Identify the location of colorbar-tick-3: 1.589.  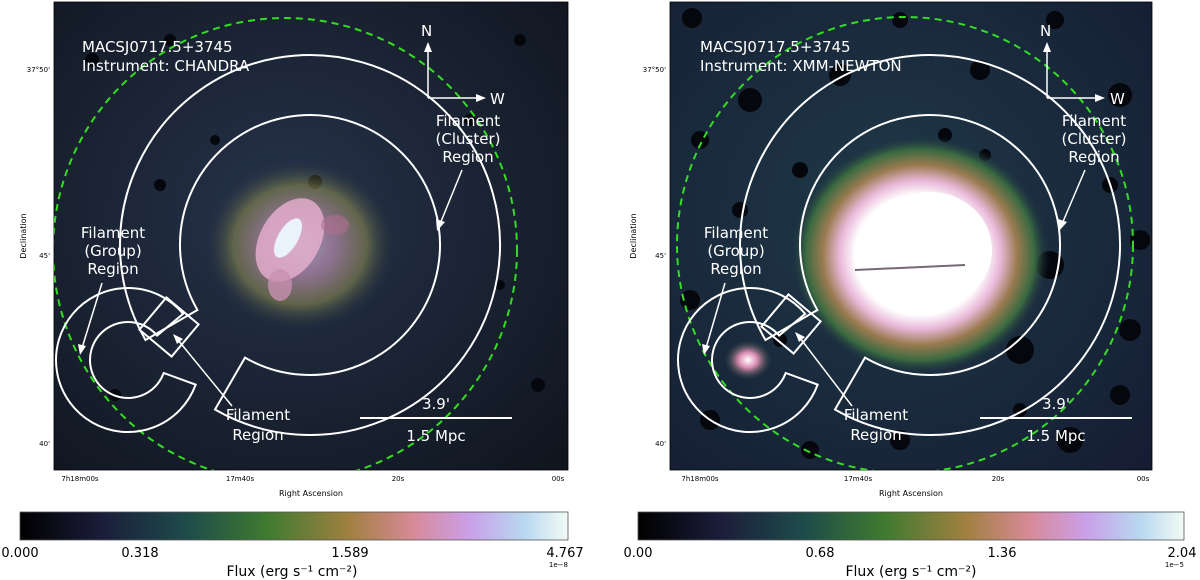
(349, 553).